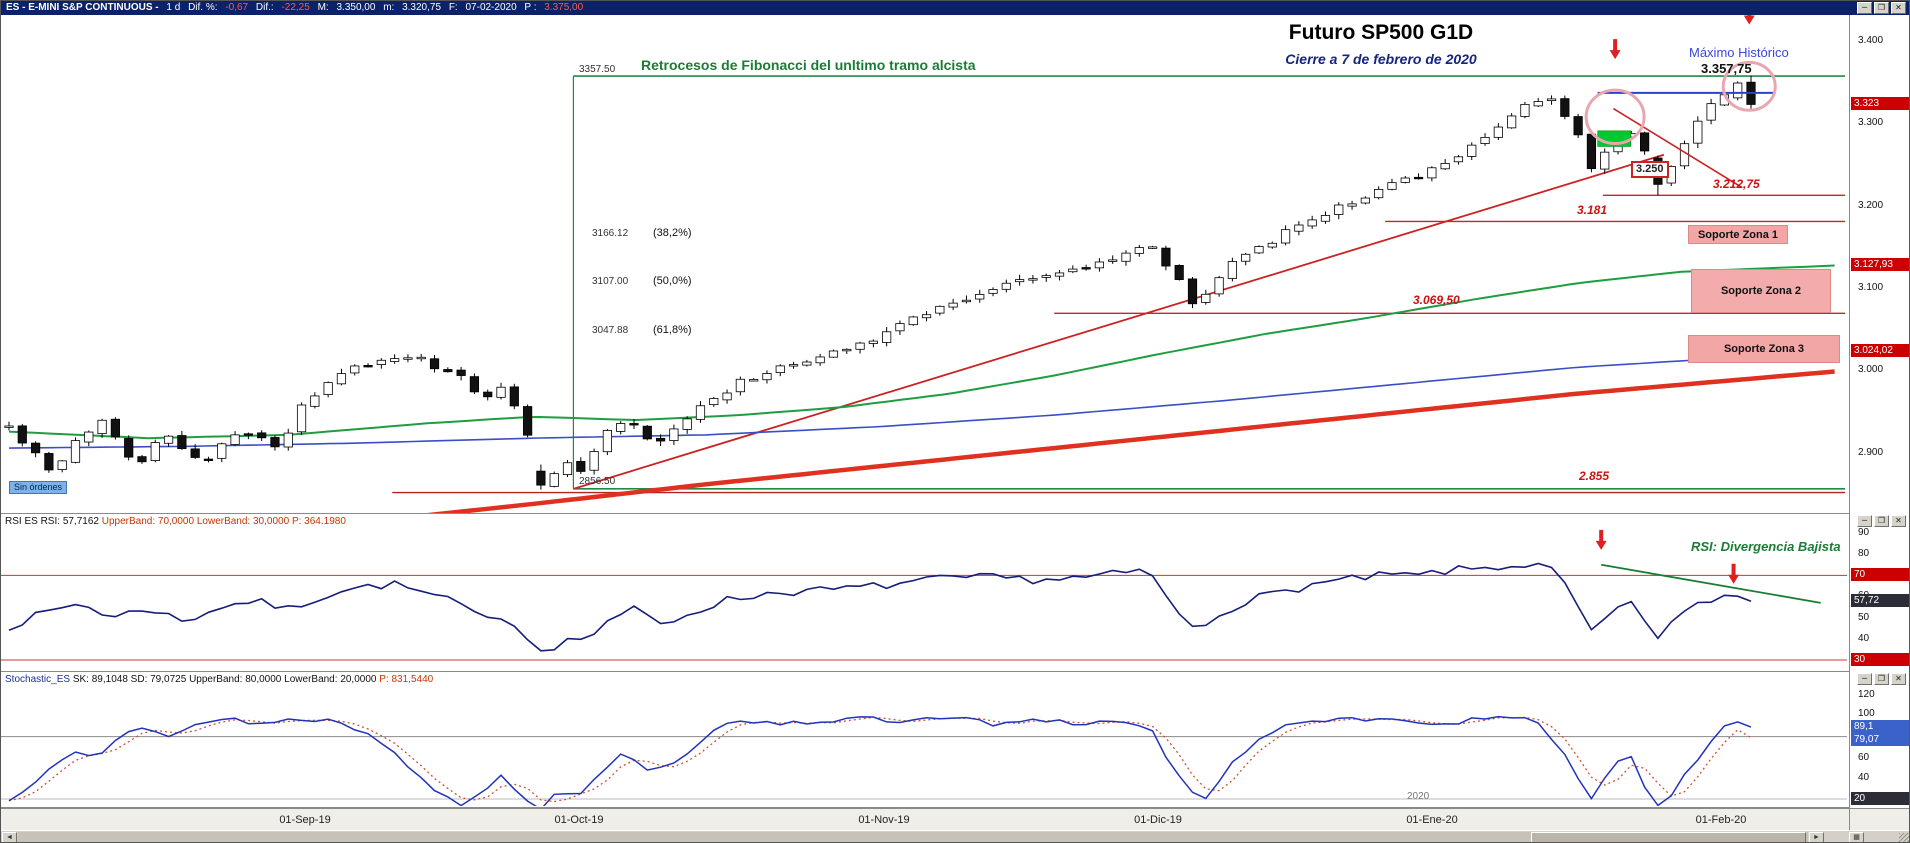 The image size is (1910, 843). Describe the element at coordinates (50, 521) in the screenshot. I see `rsi-value-label: RSI:` at that location.